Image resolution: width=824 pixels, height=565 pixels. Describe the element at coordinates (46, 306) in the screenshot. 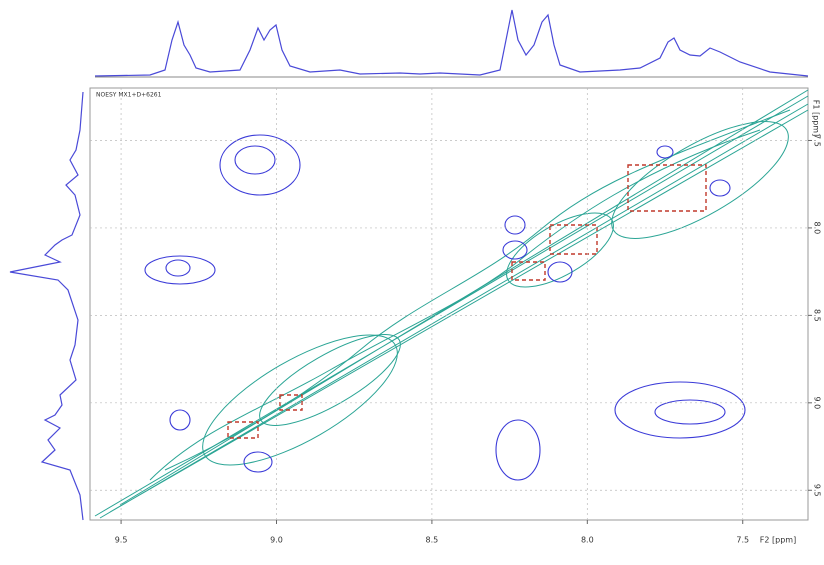

I see `left-projection` at that location.